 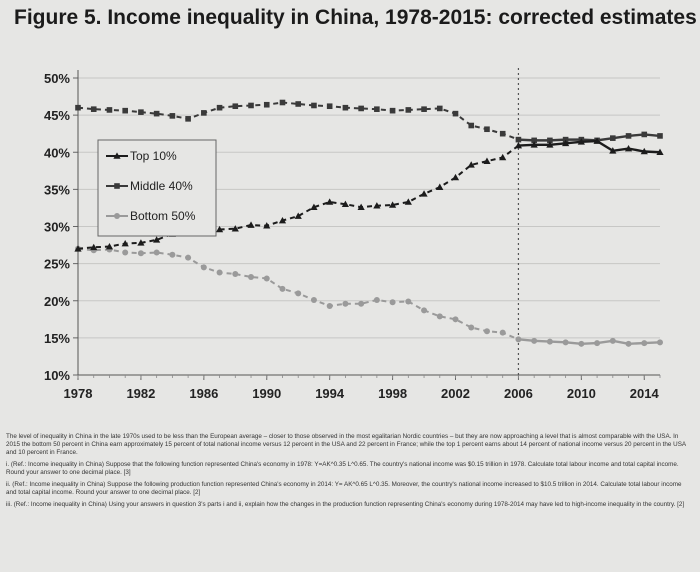 I want to click on x-tick-labels: 1978 1982 1986 1990 1994 1998 2002 2006 2010 2014, so click(x=362, y=393).